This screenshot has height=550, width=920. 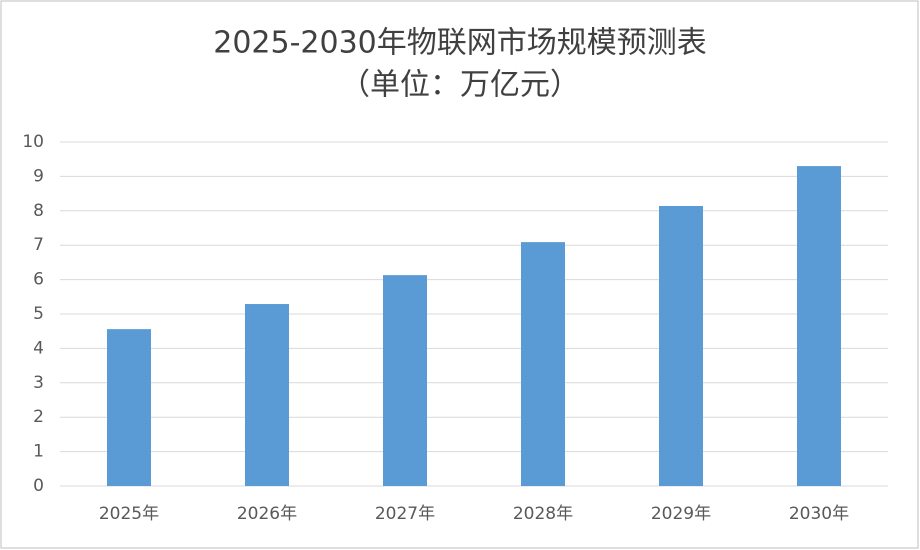 What do you see at coordinates (38, 486) in the screenshot?
I see `y-tick-label: 0` at bounding box center [38, 486].